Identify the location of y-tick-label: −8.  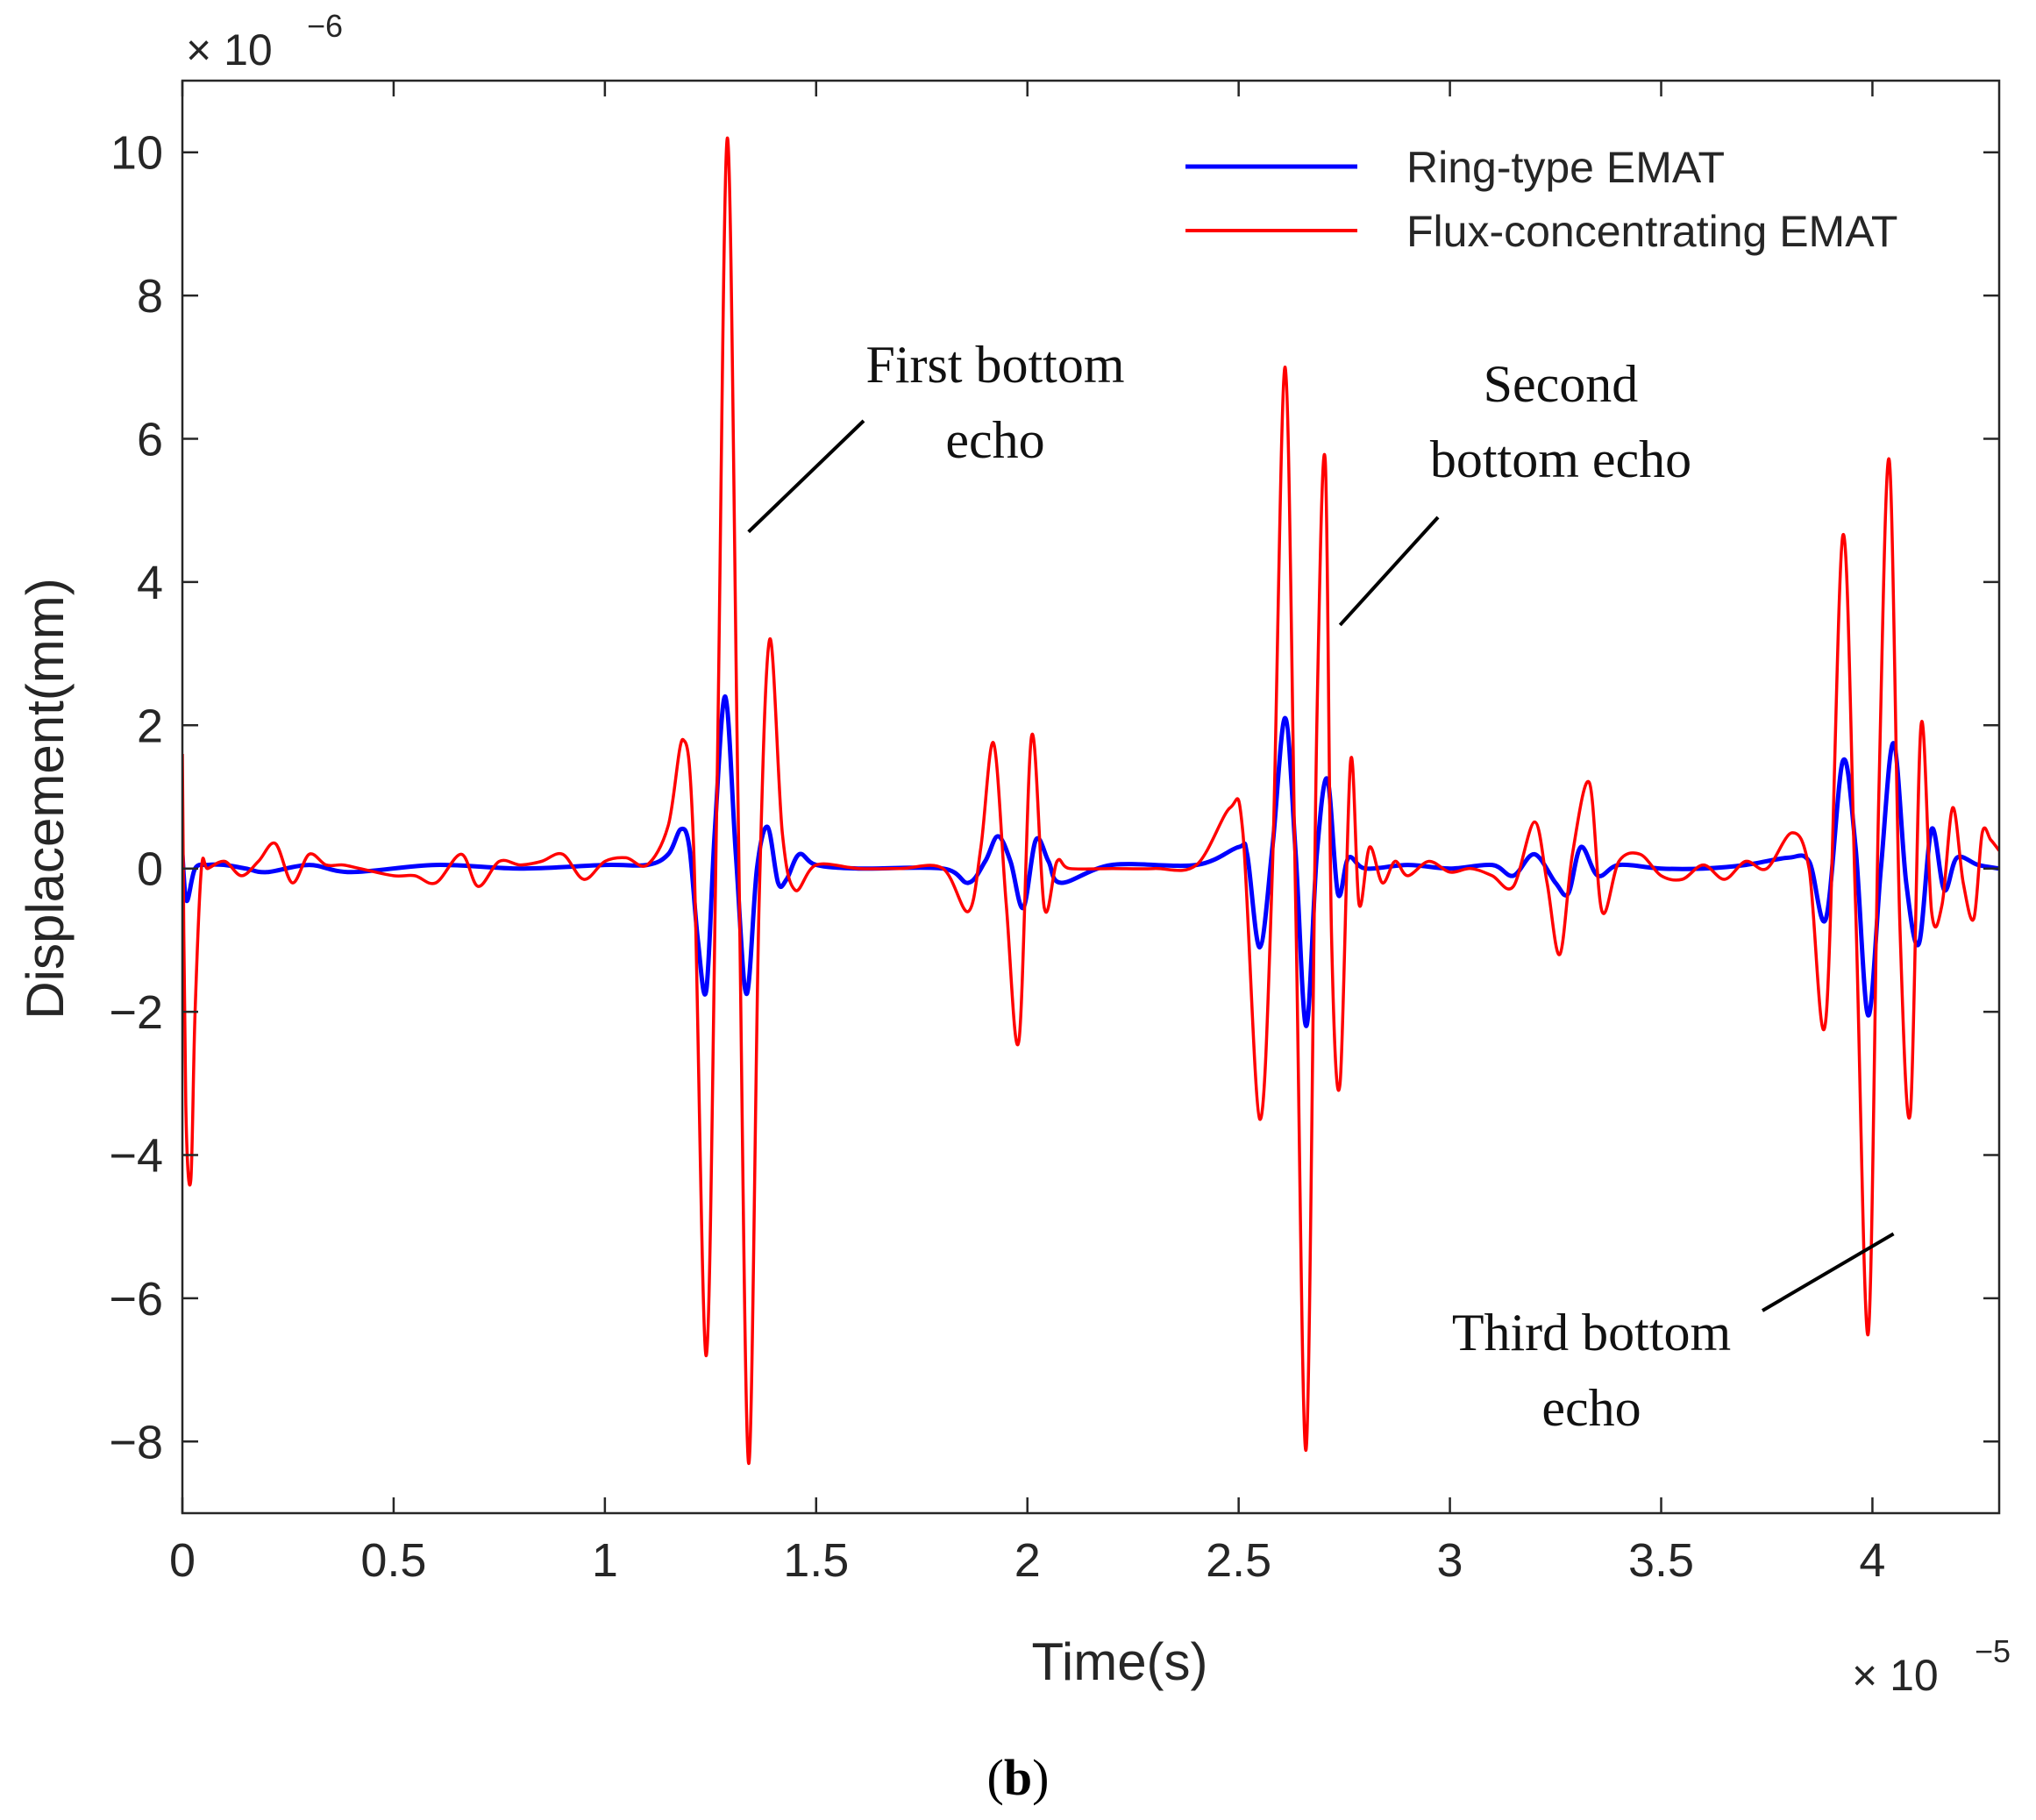
(136, 1442).